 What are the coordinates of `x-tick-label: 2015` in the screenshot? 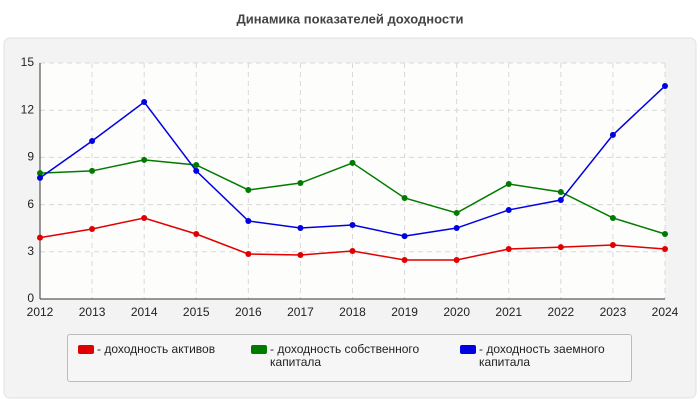 It's located at (196, 312).